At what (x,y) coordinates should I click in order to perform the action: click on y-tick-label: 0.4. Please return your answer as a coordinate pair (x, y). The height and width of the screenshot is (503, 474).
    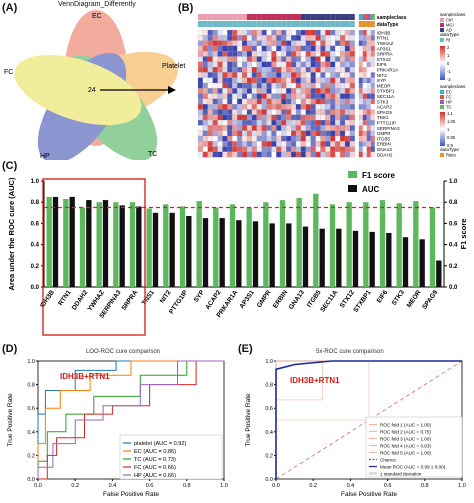
    Looking at the image, I should click on (269, 433).